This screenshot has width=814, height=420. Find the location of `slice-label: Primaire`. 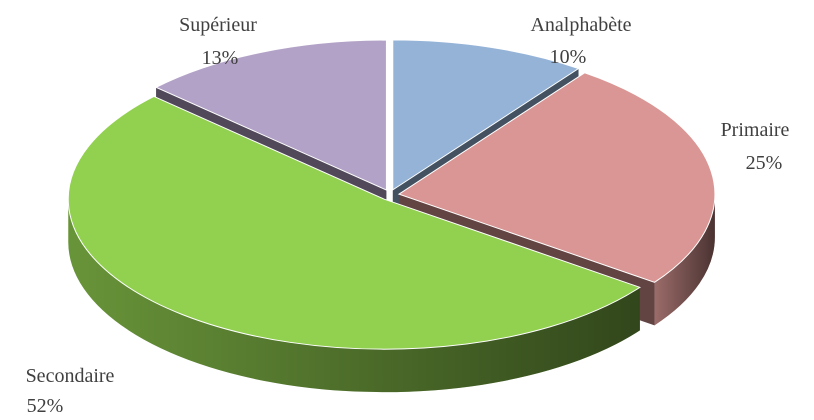

slice-label: Primaire is located at coordinates (755, 130).